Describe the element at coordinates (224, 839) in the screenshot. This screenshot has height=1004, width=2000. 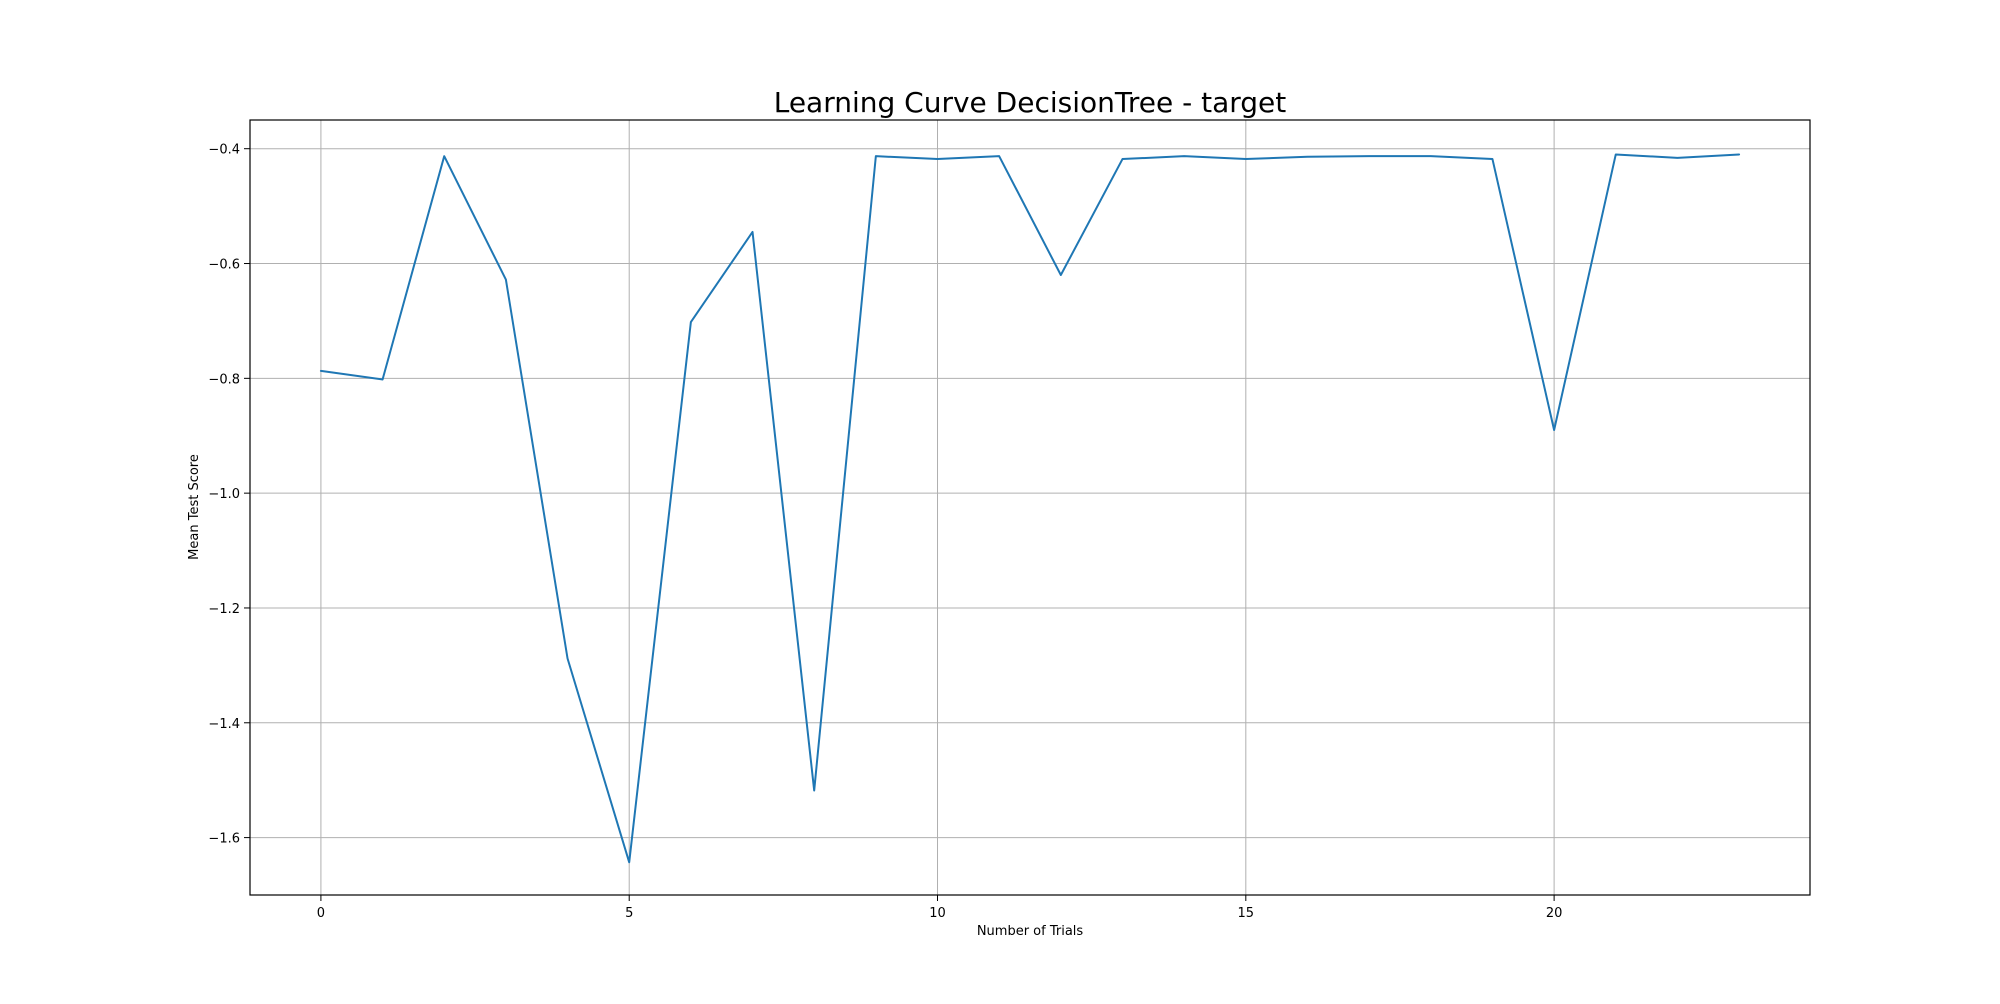
I see `y-tick-label: −1.6` at that location.